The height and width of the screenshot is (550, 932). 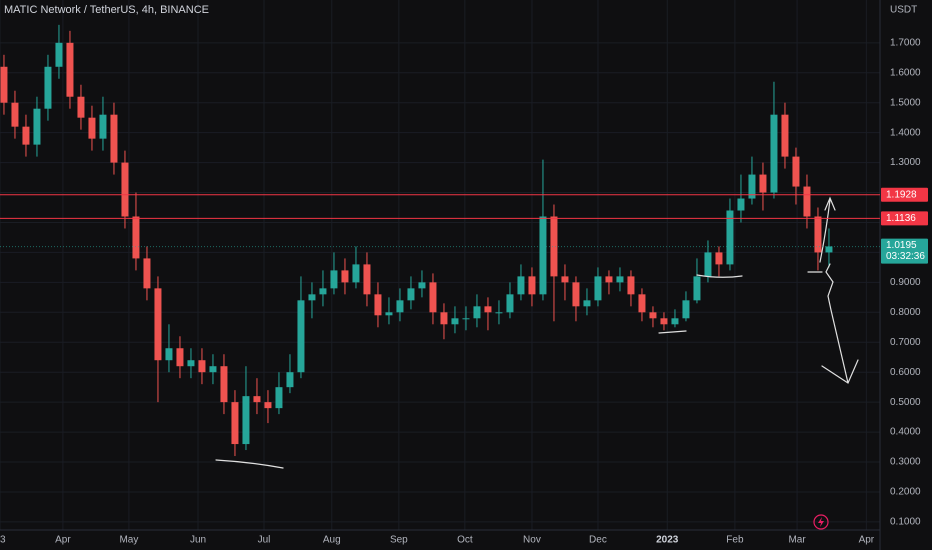 I want to click on y-axis-label: USDT, so click(x=903, y=10).